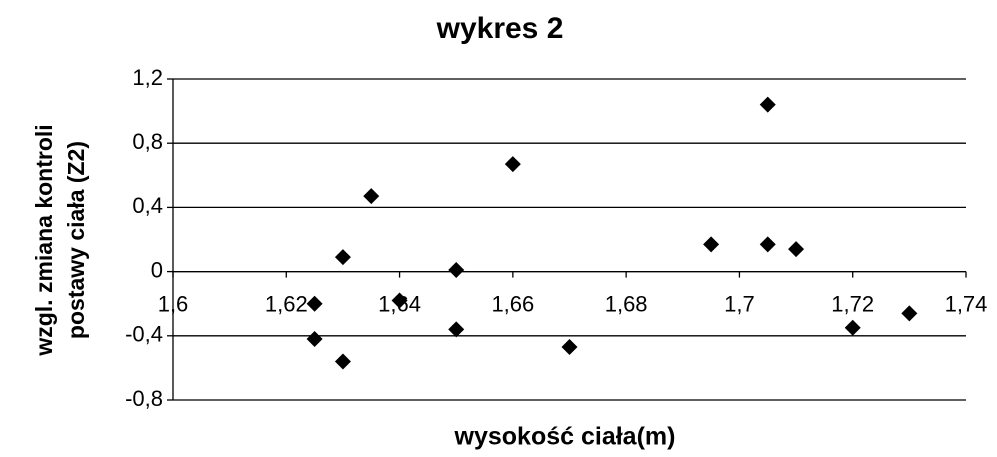 This screenshot has width=997, height=457. I want to click on x-tick-label: 1,66, so click(512, 303).